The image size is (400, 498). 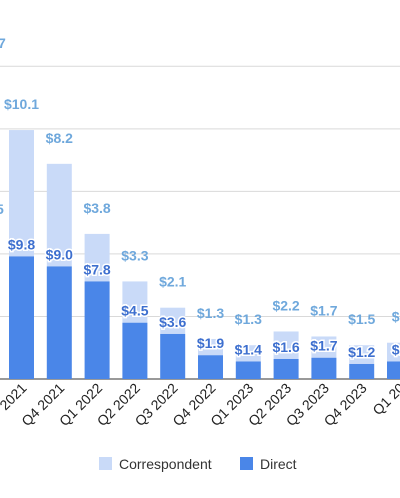 What do you see at coordinates (246, 463) in the screenshot?
I see `legend-swatch-direct` at bounding box center [246, 463].